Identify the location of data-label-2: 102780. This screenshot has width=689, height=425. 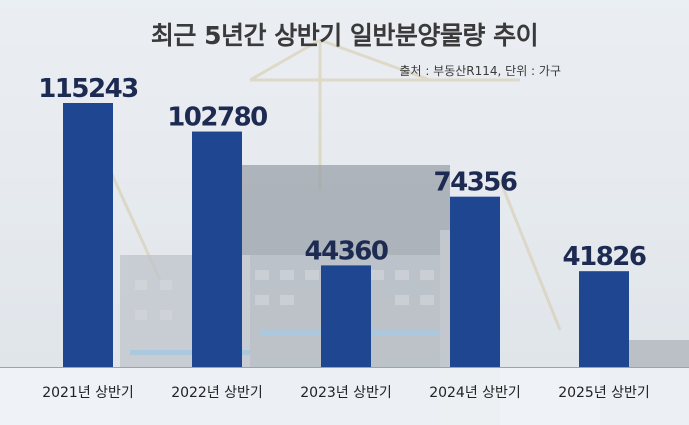
(217, 118).